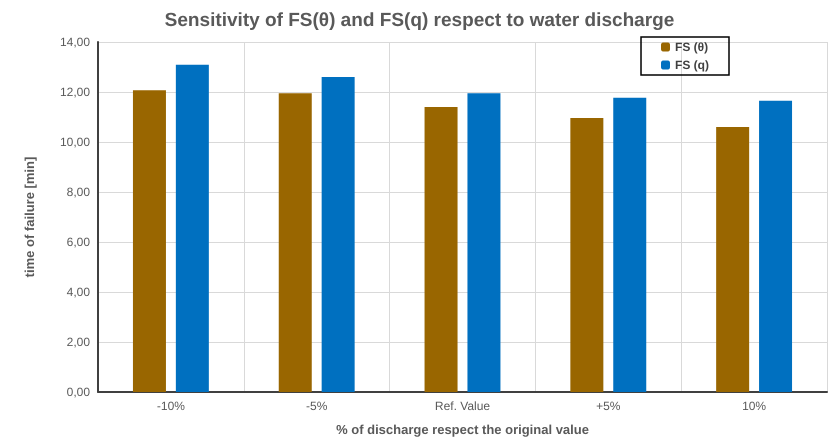 The height and width of the screenshot is (441, 839). Describe the element at coordinates (78, 242) in the screenshot. I see `y-tick-label: 6,00` at that location.